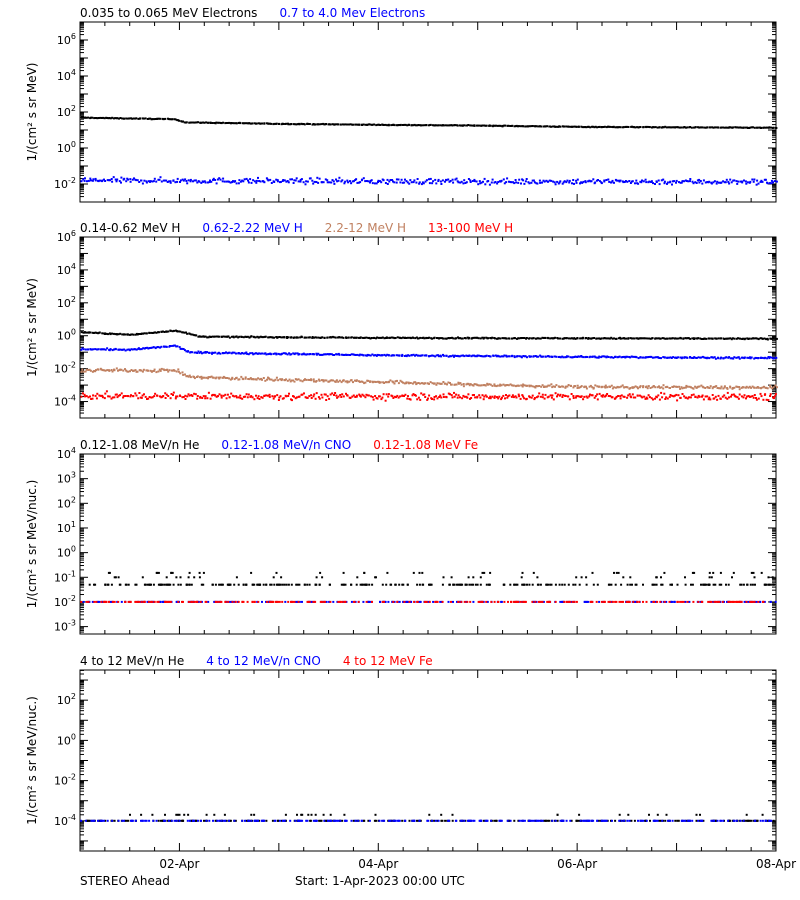 The width and height of the screenshot is (800, 900). Describe the element at coordinates (66, 302) in the screenshot. I see `y-tick-label: 102` at that location.